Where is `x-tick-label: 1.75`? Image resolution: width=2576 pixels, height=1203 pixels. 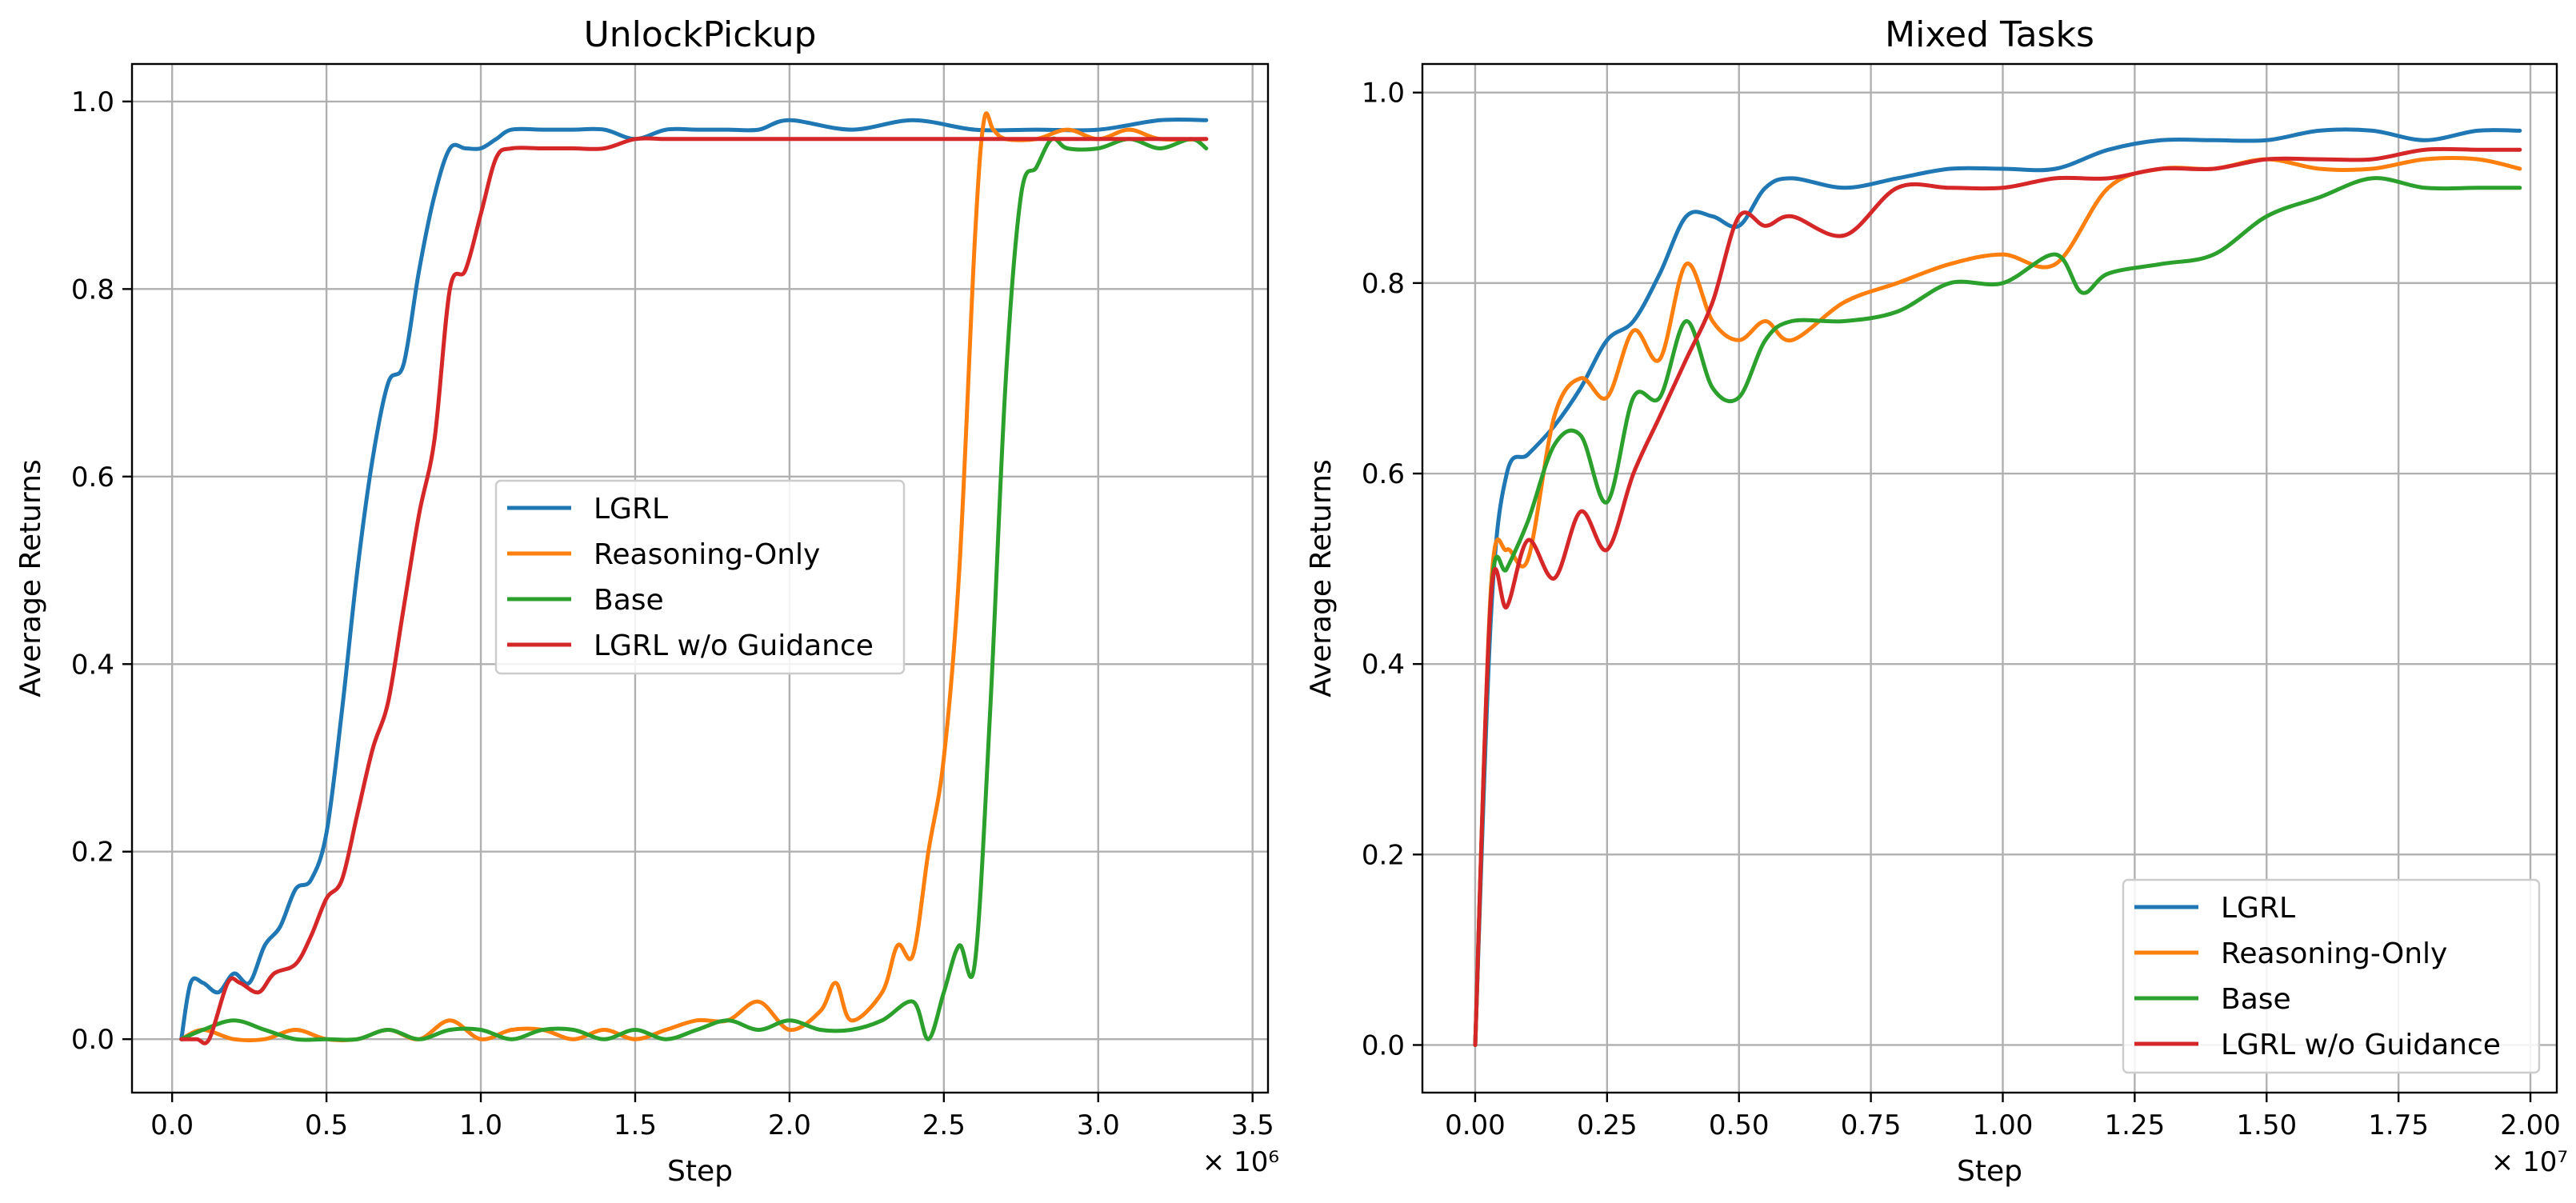 x-tick-label: 1.75 is located at coordinates (2398, 1125).